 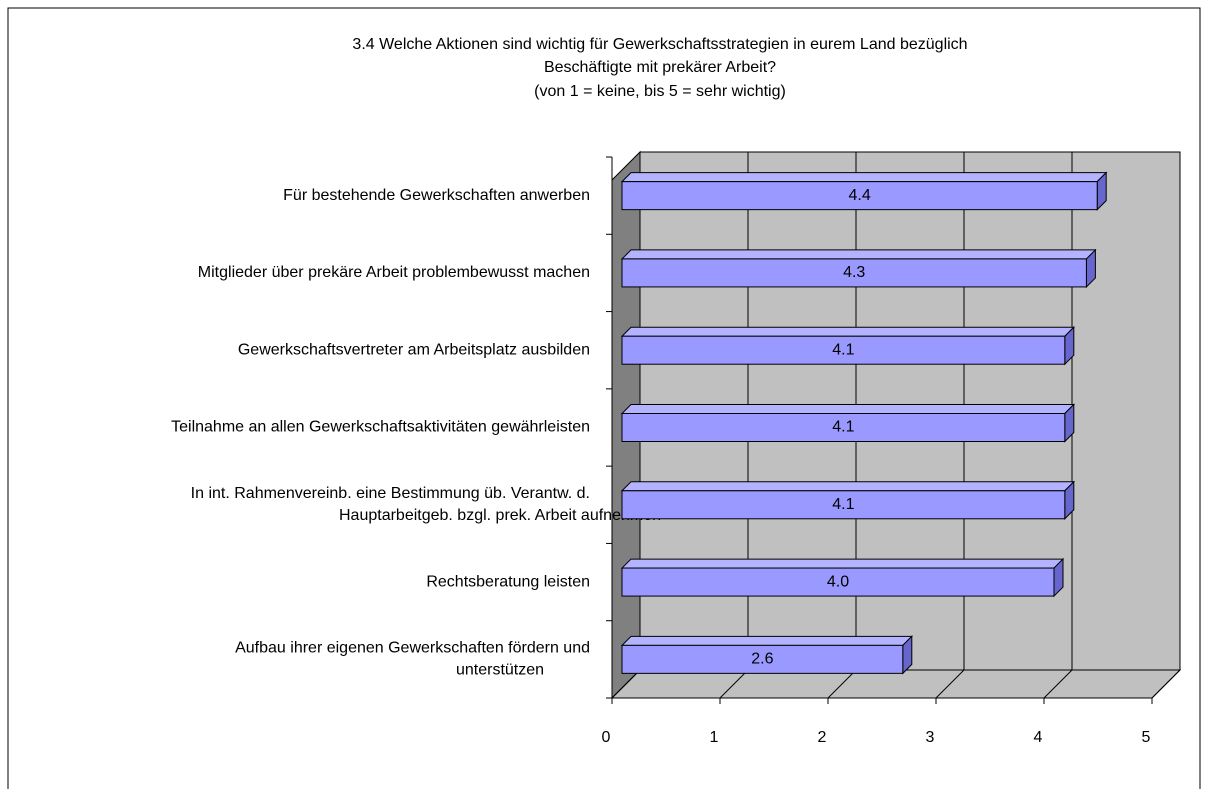 I want to click on x-tick-label: 4, so click(x=1038, y=737).